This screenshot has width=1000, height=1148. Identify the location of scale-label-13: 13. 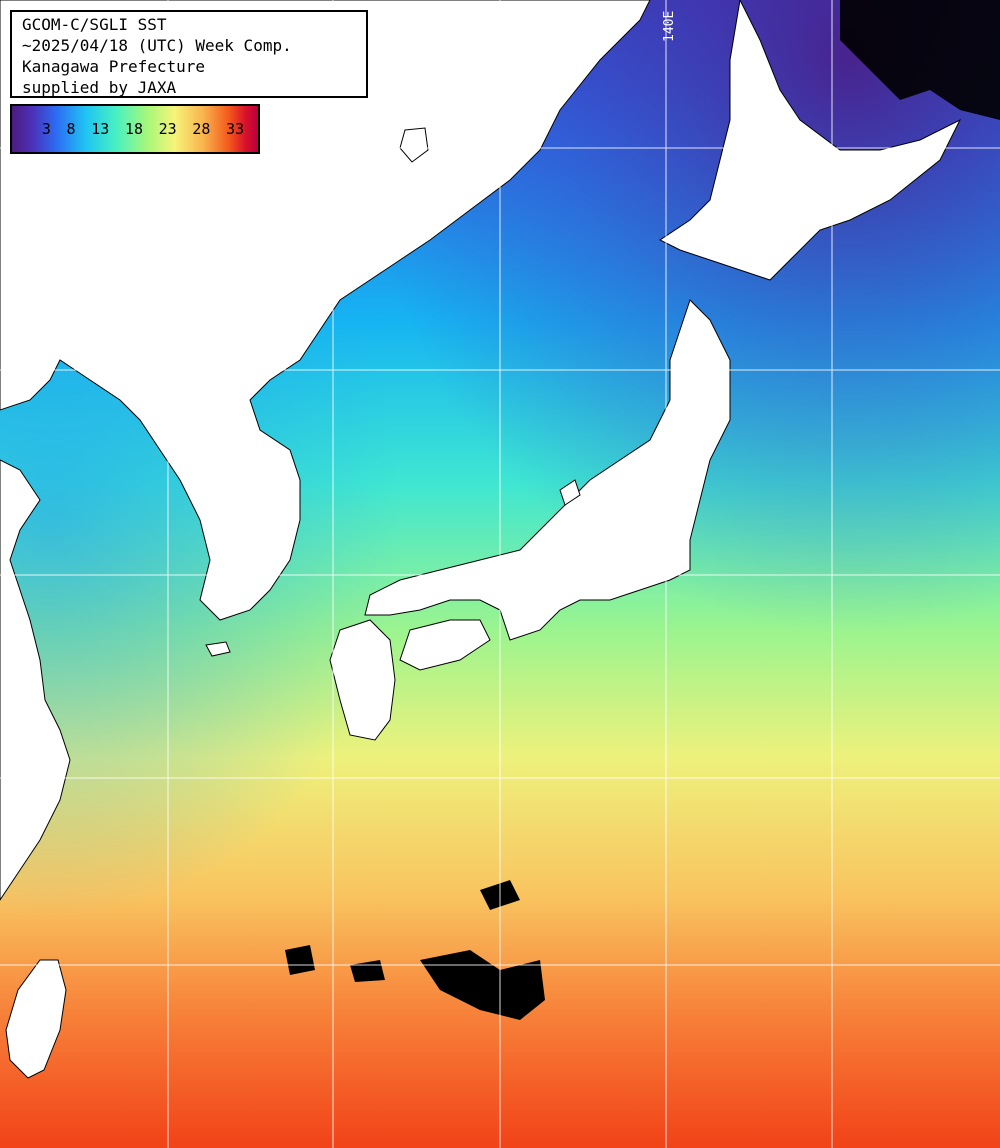
(100, 129).